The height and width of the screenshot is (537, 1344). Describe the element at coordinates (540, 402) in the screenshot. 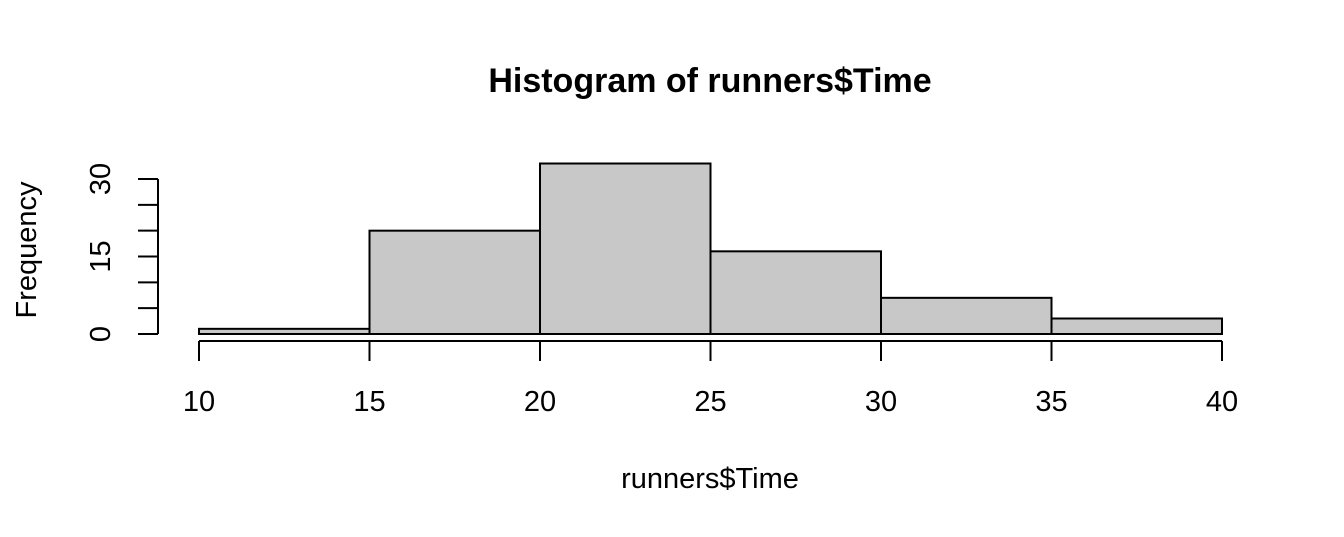

I see `x-tick-label-20: 20` at that location.